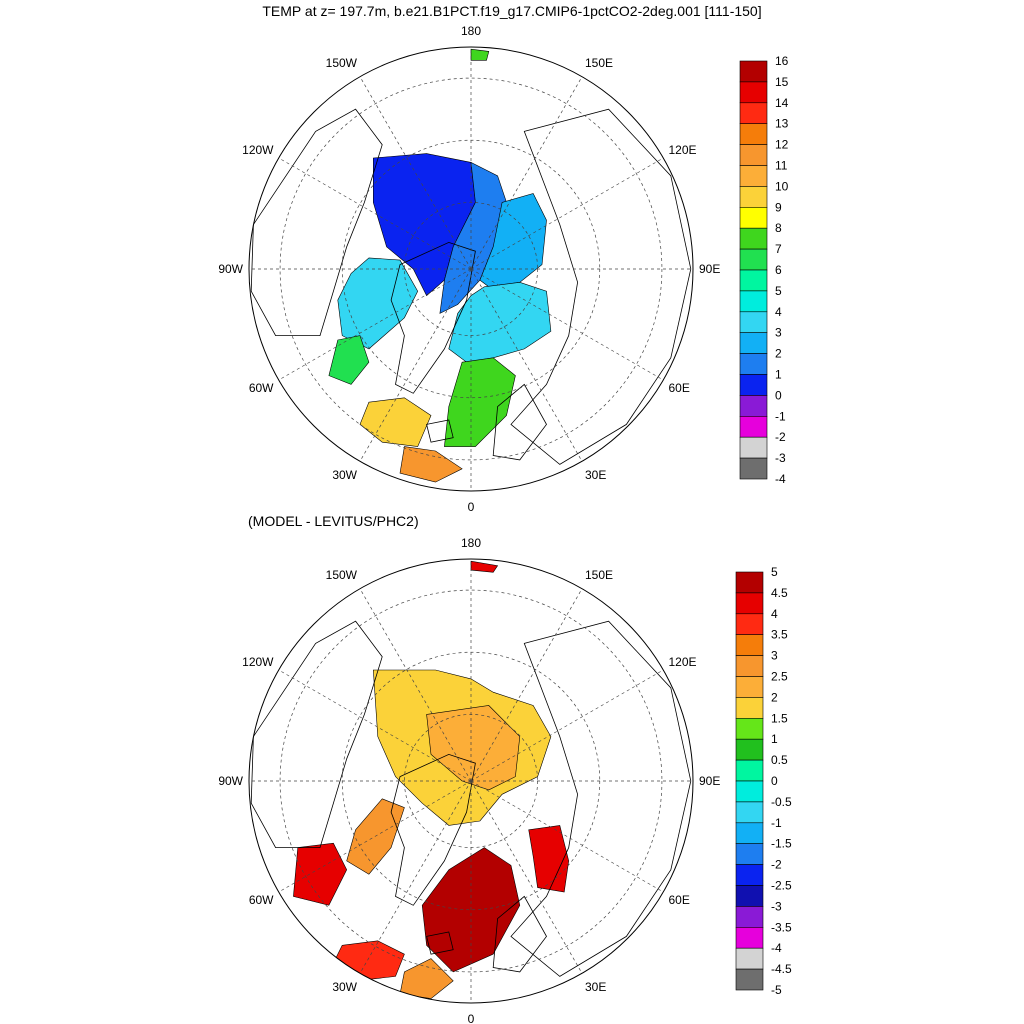 The image size is (1024, 1024). Describe the element at coordinates (778, 207) in the screenshot. I see `colorbar-label: 9` at that location.